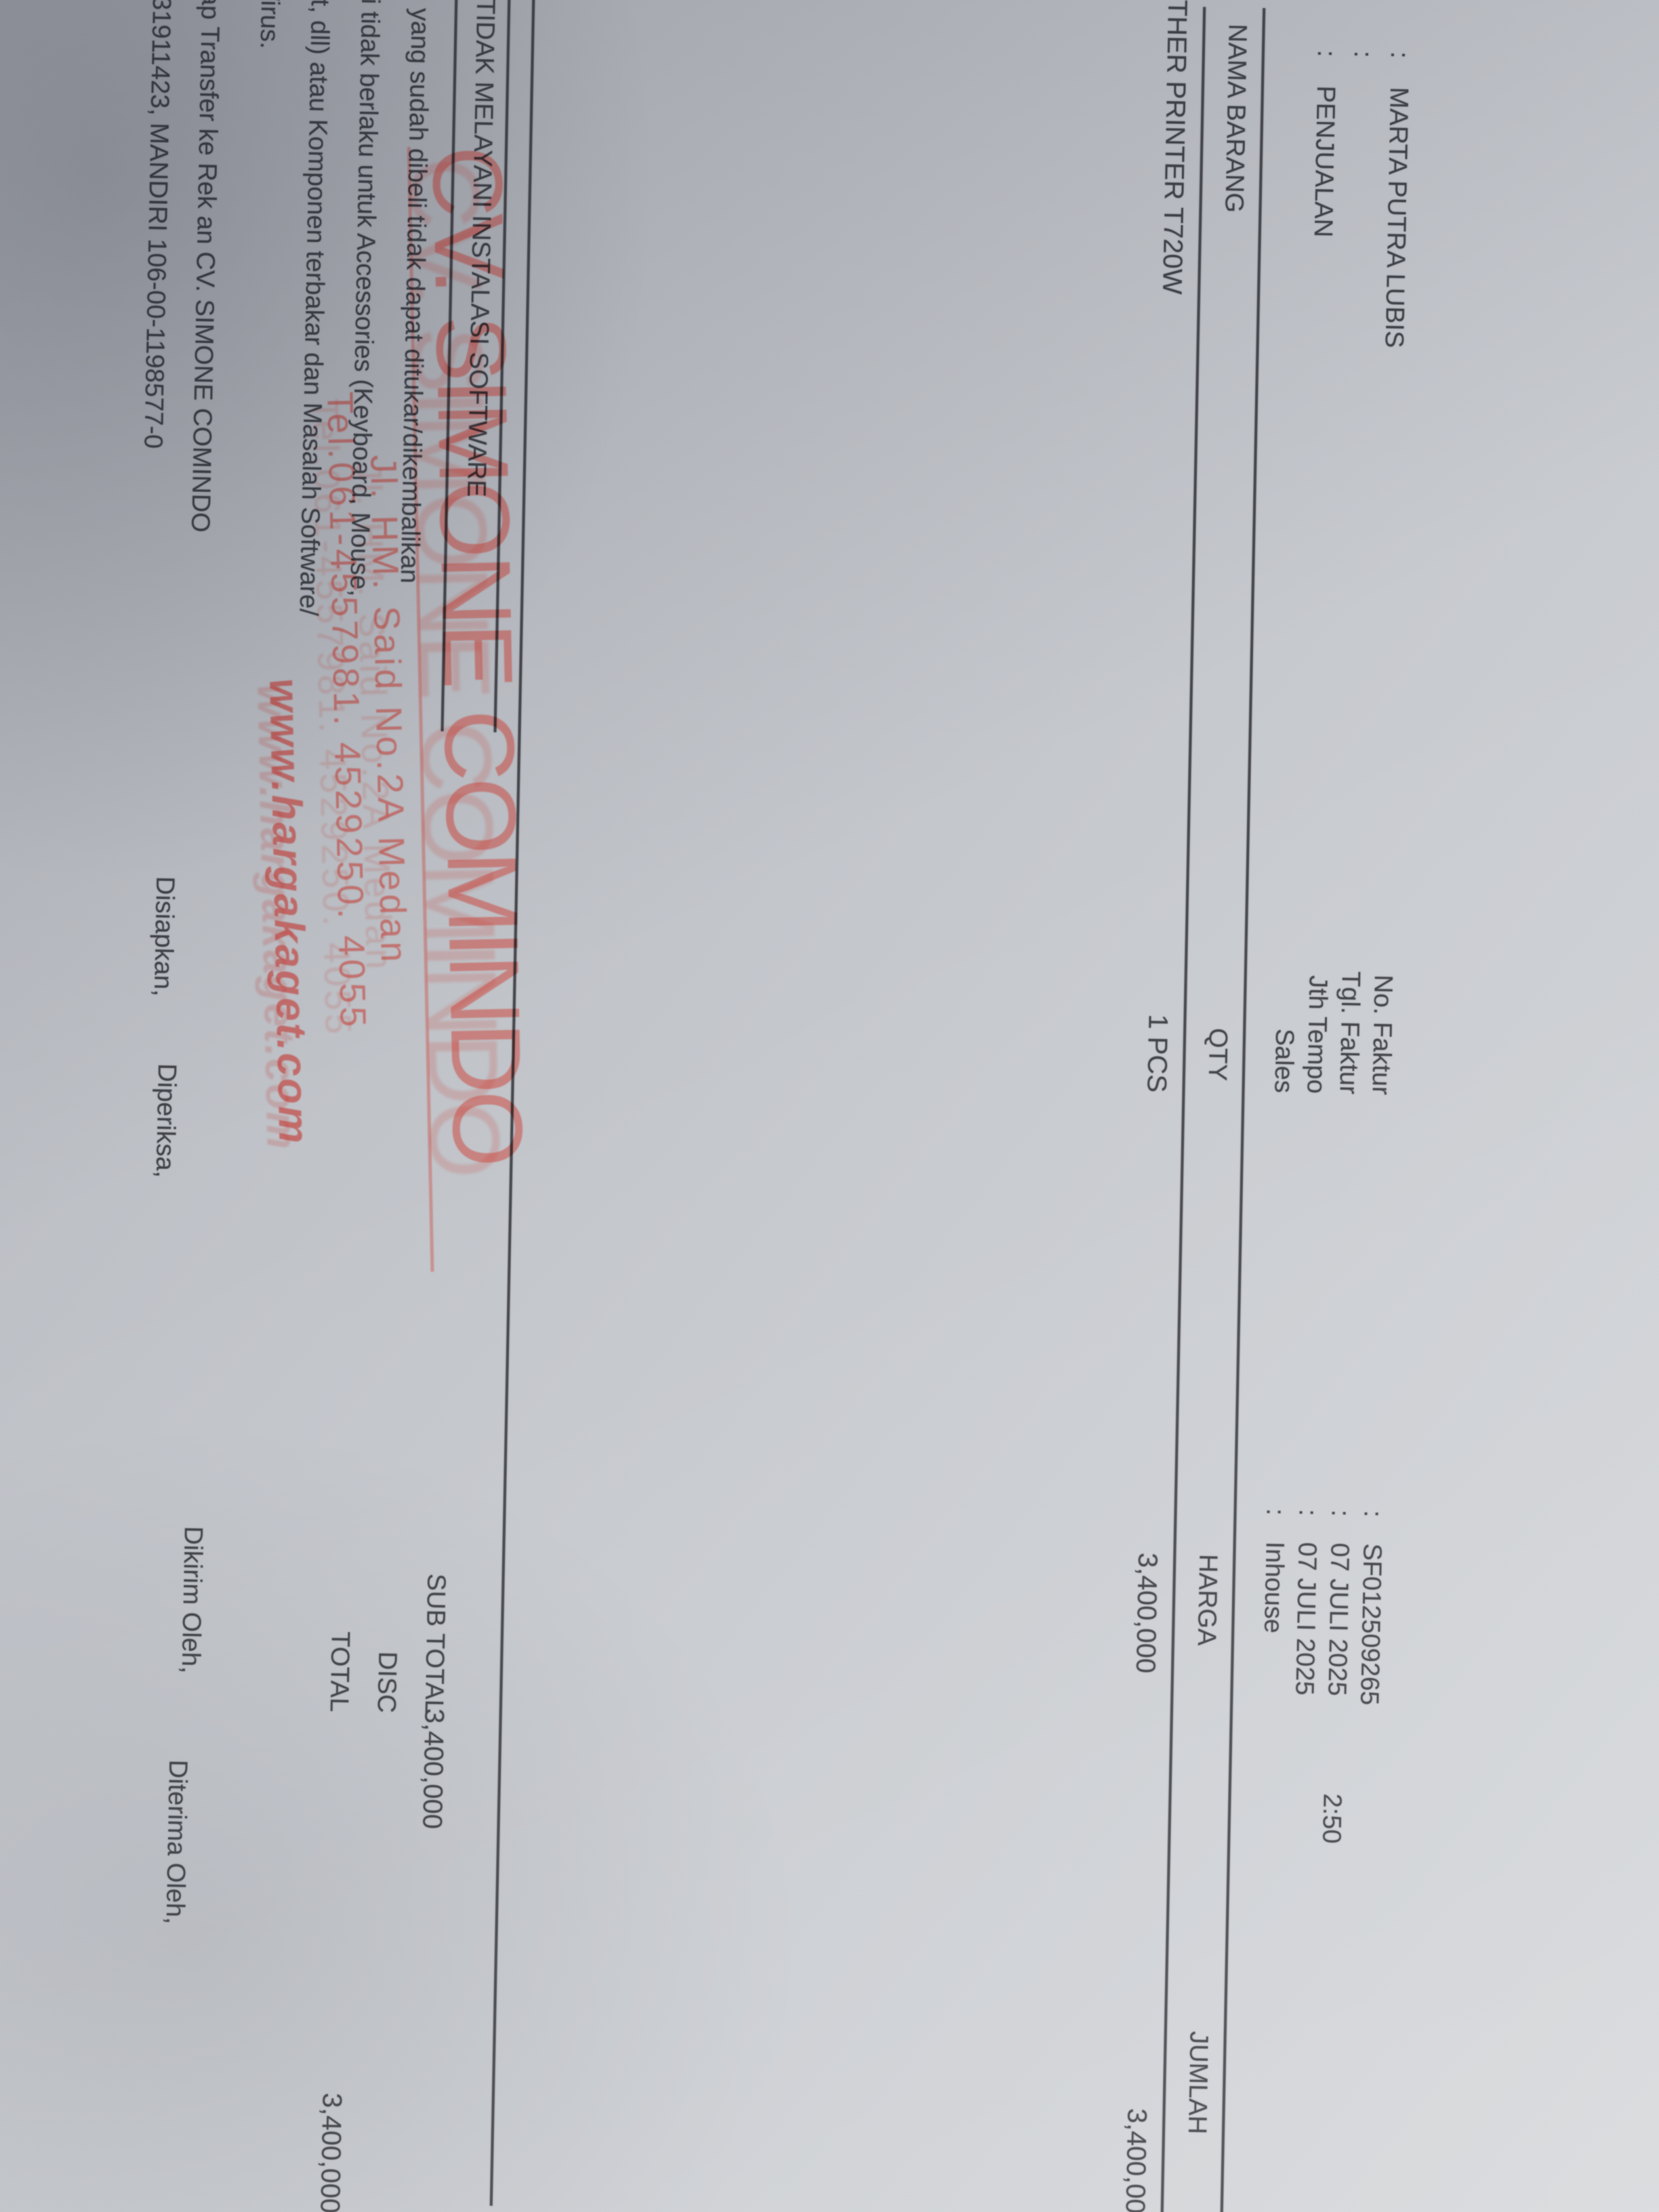 Image resolution: width=1659 pixels, height=2212 pixels. Describe the element at coordinates (1235, 118) in the screenshot. I see `column-header-nama-barang: NAMA BARANG` at that location.